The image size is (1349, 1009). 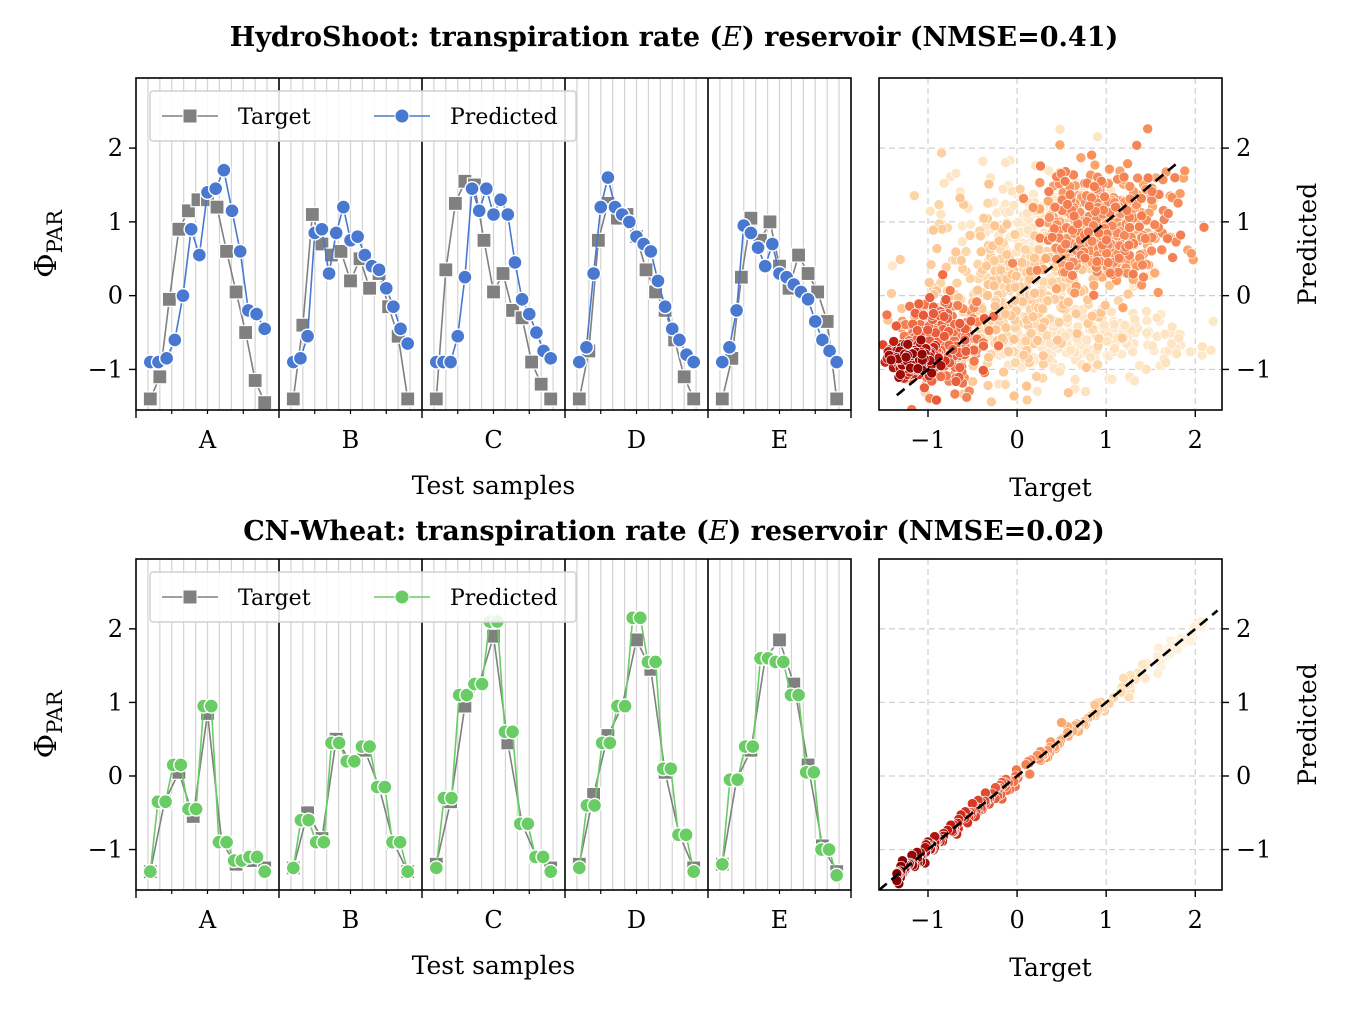 I want to click on top-scatter-panel: −1 0 1 2 −1 0 1 2 Target Predicted, so click(x=1095, y=289).